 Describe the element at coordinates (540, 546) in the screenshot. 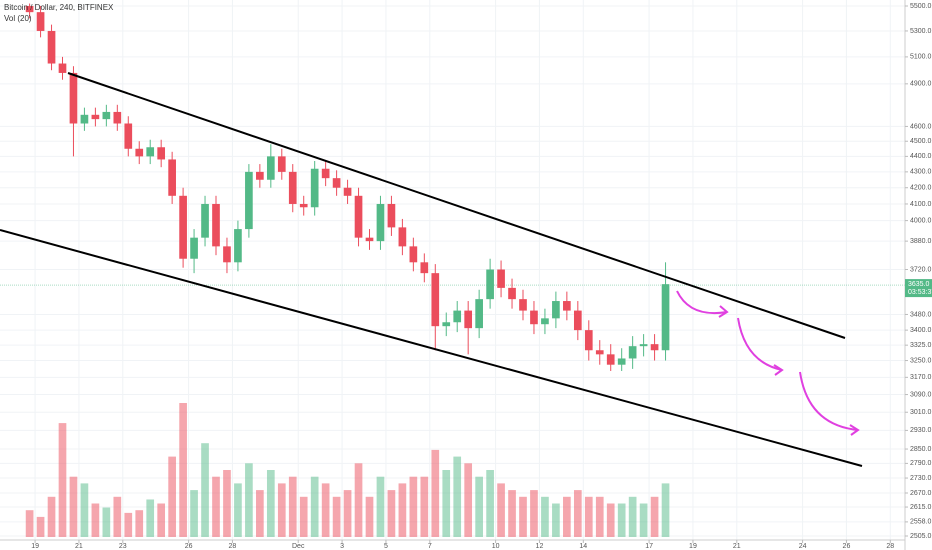

I see `x-tick-label: 12` at that location.